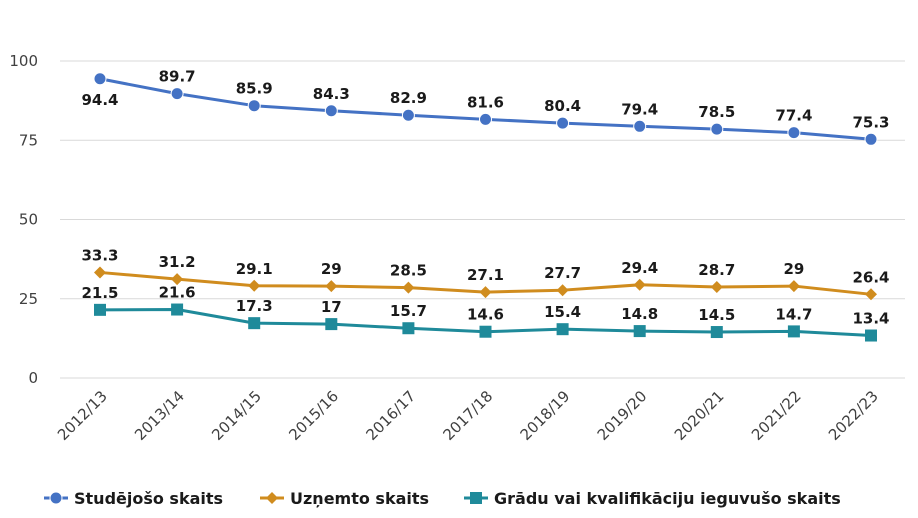 Image resolution: width=918 pixels, height=518 pixels. Describe the element at coordinates (639, 268) in the screenshot. I see `data-label: 29.4` at that location.